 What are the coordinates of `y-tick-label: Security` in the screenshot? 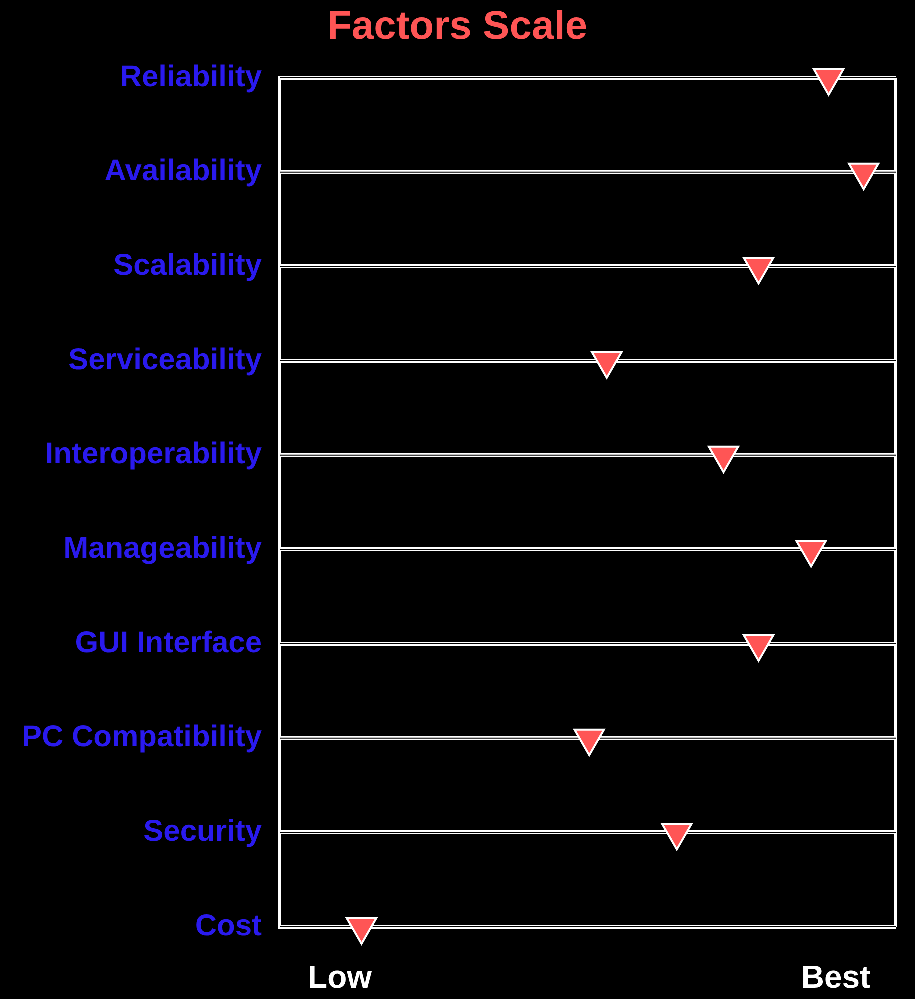 It's located at (203, 831).